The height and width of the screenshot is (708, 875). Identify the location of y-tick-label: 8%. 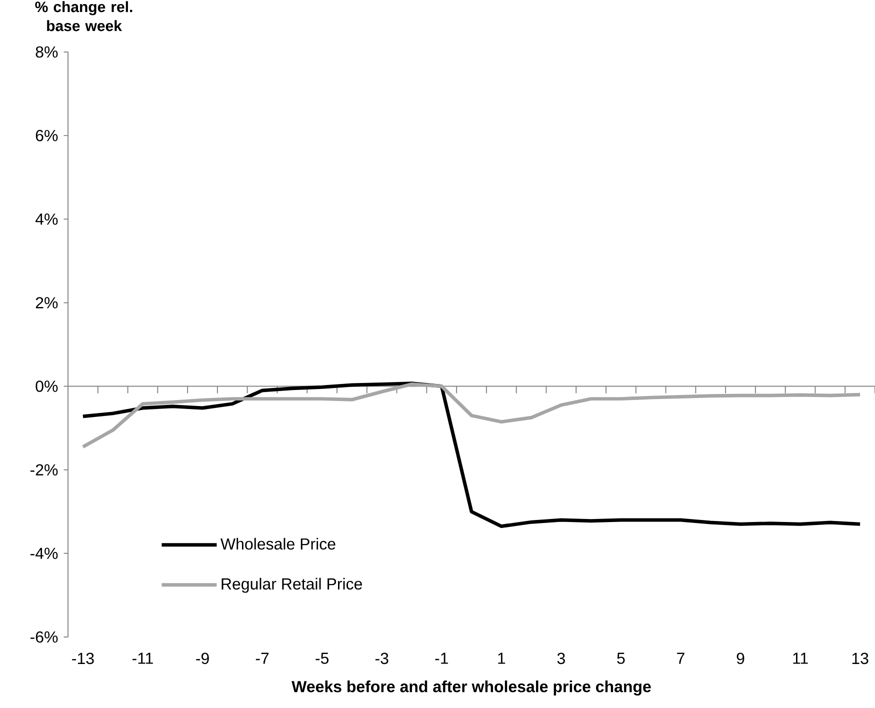
(47, 52).